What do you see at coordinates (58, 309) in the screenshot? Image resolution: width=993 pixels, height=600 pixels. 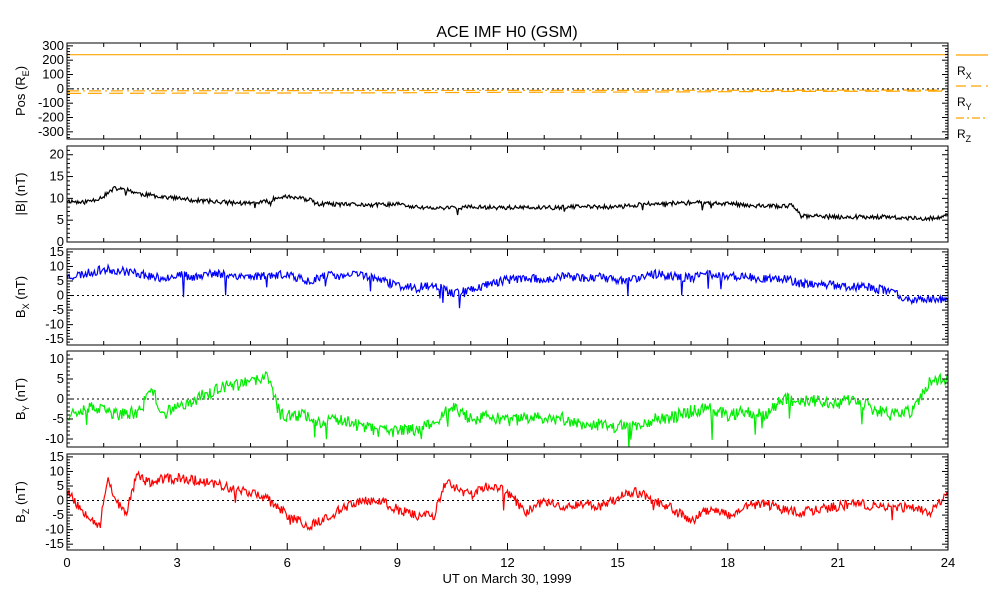 I see `ytick-label-bx: -5` at bounding box center [58, 309].